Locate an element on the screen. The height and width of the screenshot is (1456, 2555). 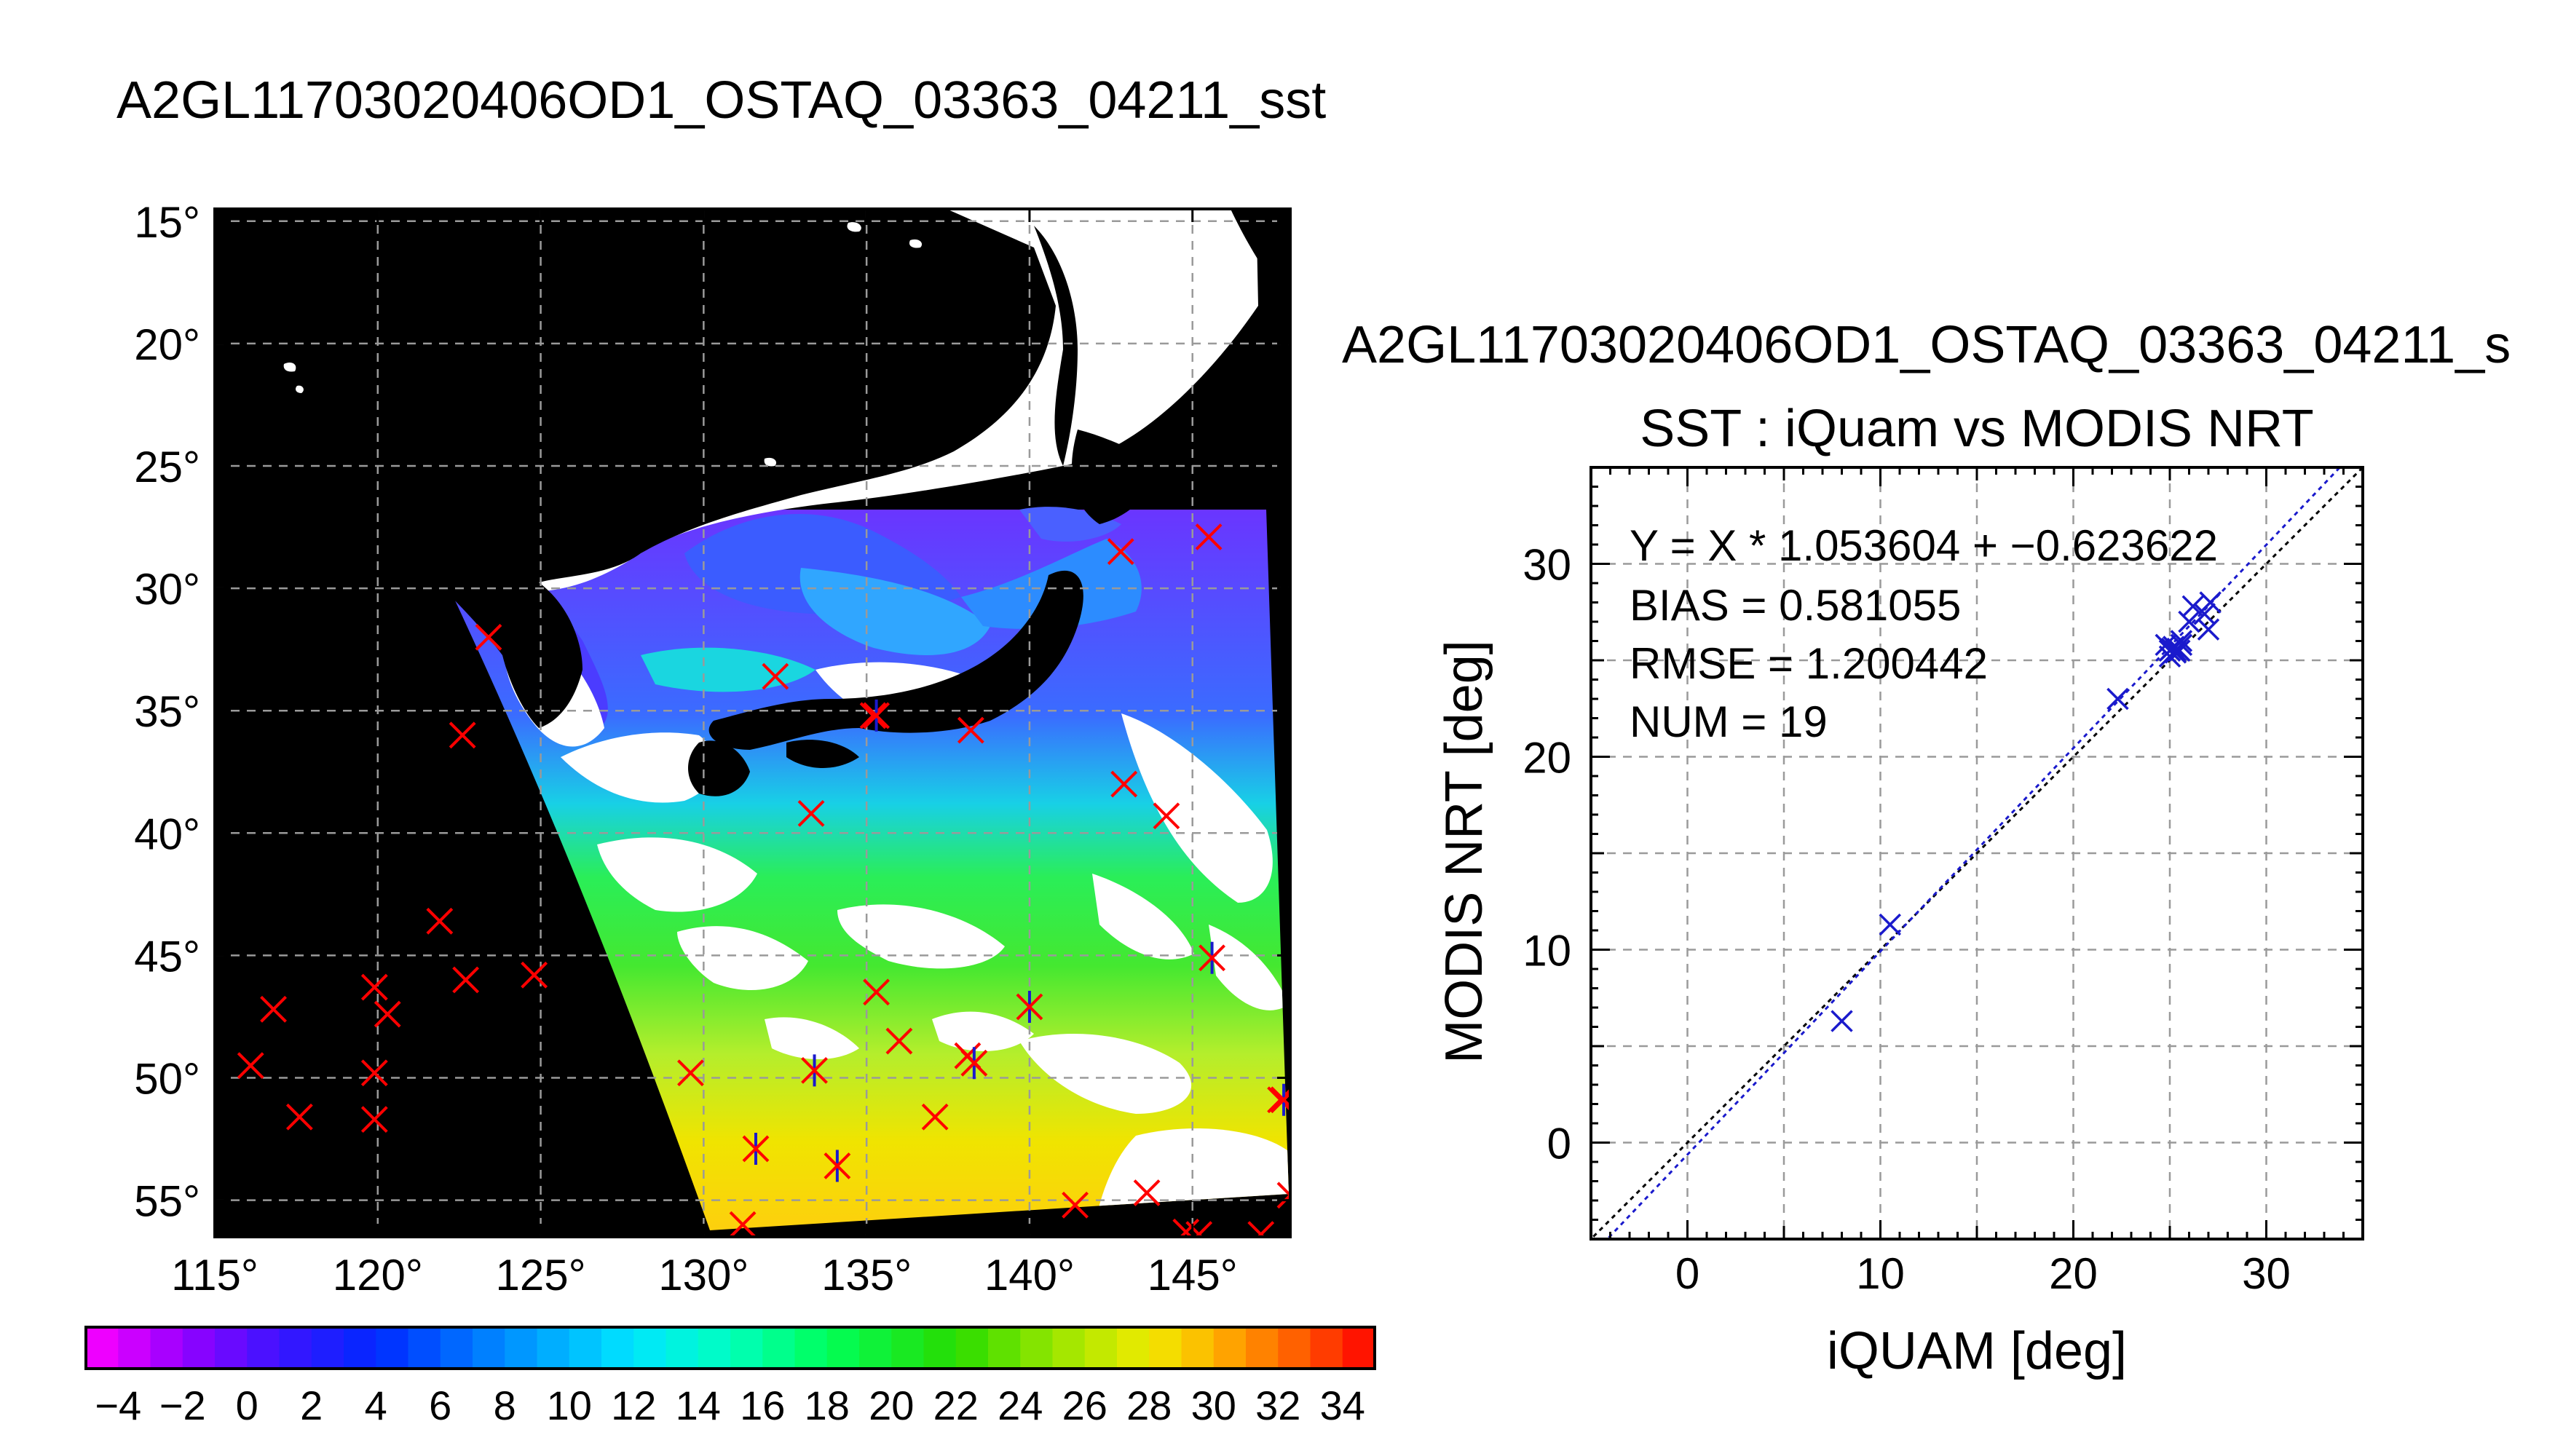
colorbar-tick-label: 0 is located at coordinates (247, 1405).